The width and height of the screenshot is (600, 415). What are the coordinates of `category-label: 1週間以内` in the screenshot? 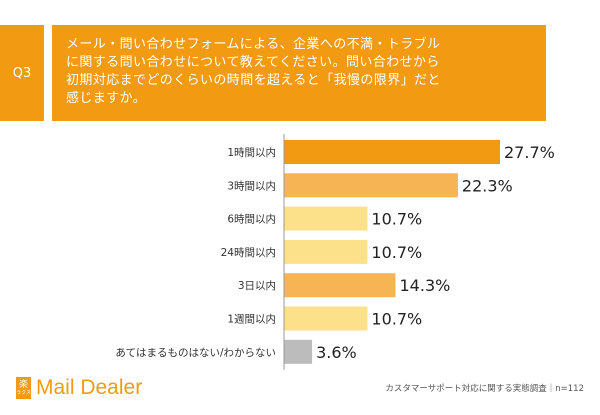 It's located at (251, 319).